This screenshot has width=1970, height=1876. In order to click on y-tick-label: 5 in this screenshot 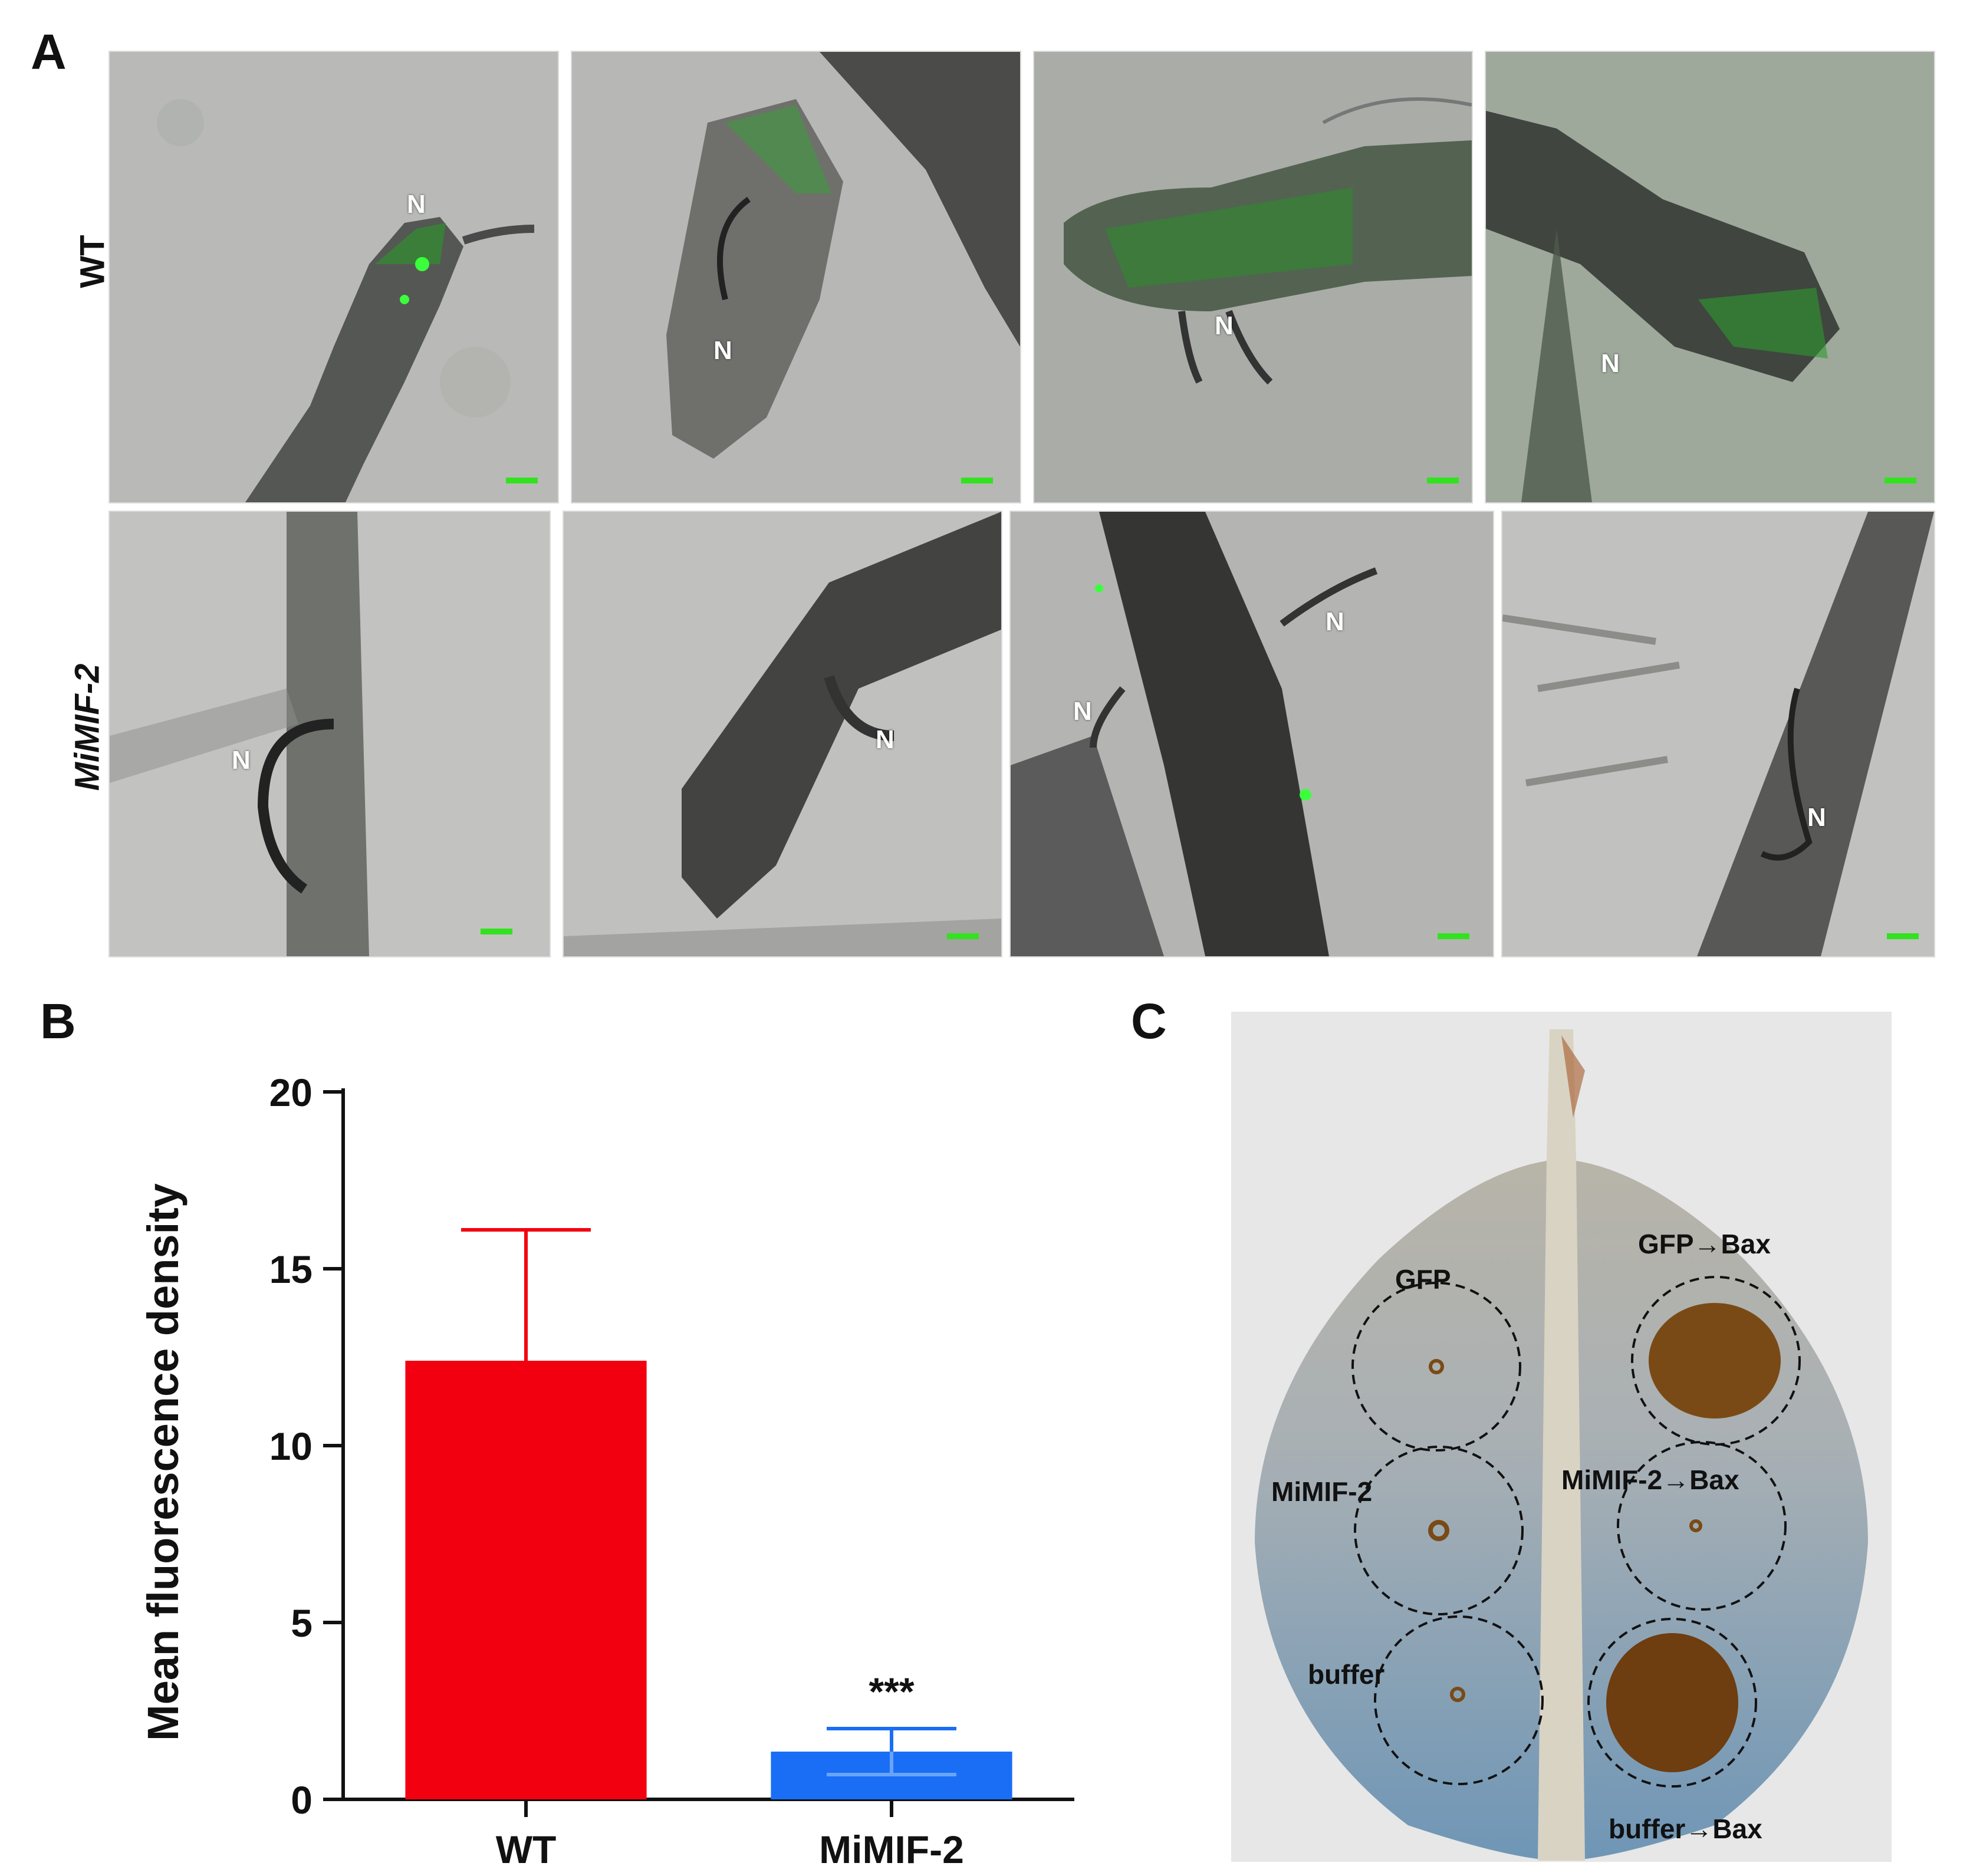, I will do `click(302, 1623)`.